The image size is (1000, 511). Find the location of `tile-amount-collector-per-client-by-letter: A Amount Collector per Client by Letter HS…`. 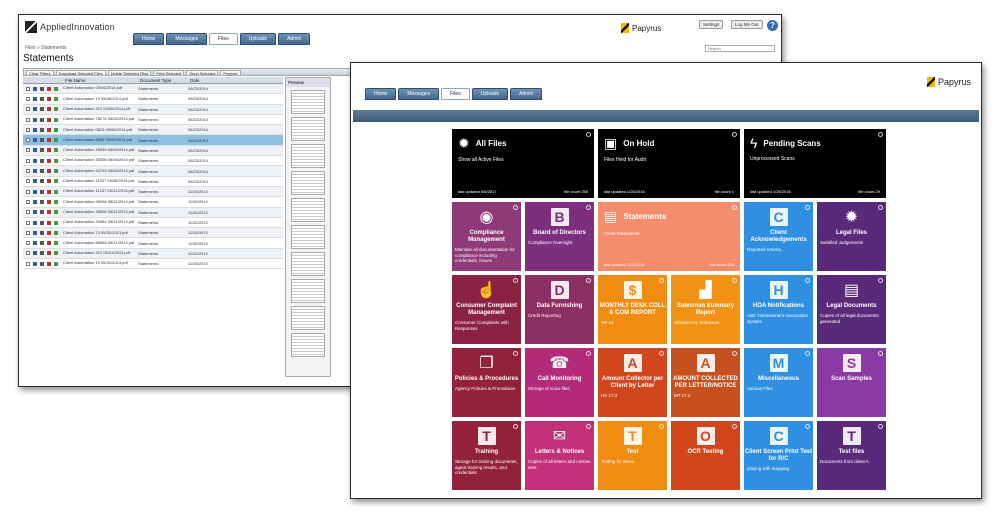

tile-amount-collector-per-client-by-letter: A Amount Collector per Client by Letter HS… is located at coordinates (632, 382).